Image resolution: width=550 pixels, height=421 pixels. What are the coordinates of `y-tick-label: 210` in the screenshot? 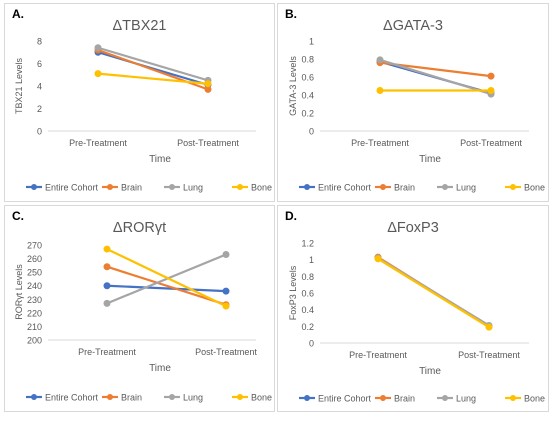 It's located at (34, 327).